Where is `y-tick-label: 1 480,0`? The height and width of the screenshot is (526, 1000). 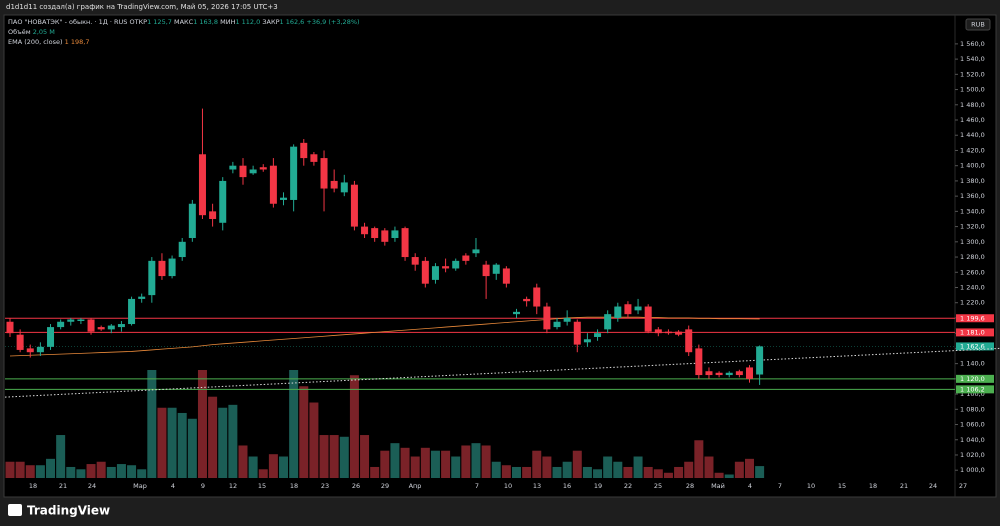 y-tick-label: 1 480,0 is located at coordinates (972, 105).